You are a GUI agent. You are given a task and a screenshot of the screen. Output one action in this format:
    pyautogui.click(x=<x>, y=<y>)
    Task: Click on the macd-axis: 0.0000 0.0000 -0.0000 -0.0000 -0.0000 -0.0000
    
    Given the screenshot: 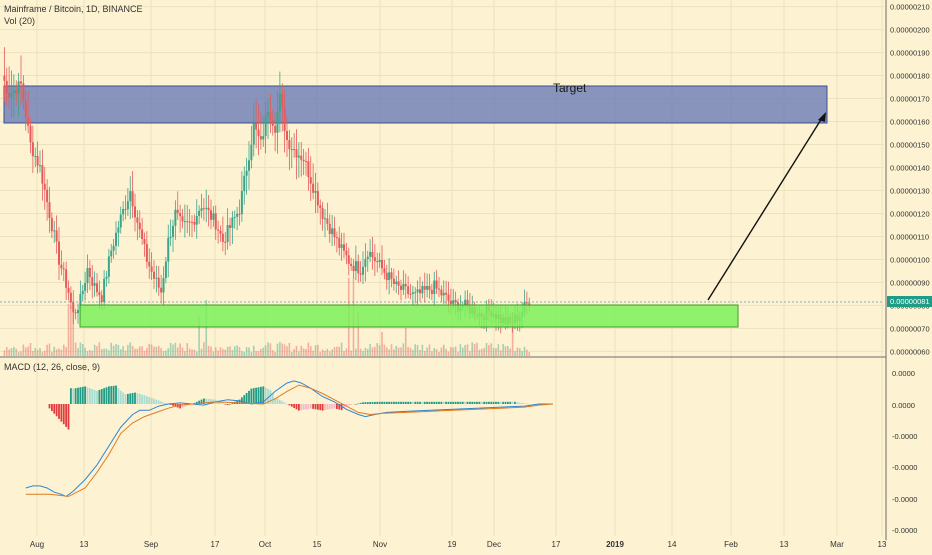 What is the action you would take?
    pyautogui.click(x=904, y=452)
    